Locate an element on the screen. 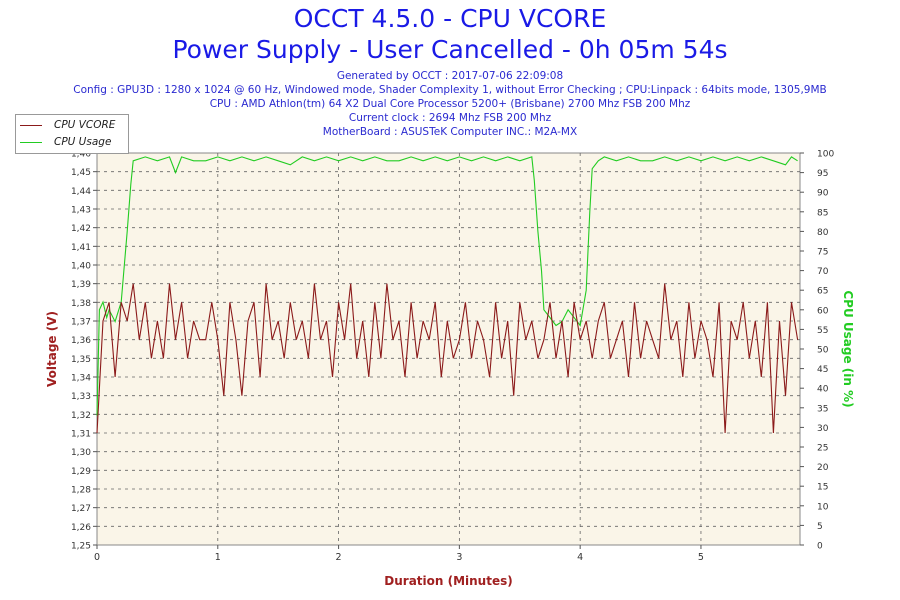 Image resolution: width=900 pixels, height=600 pixels. y-left-axis-label: Voltage (V) is located at coordinates (52, 349).